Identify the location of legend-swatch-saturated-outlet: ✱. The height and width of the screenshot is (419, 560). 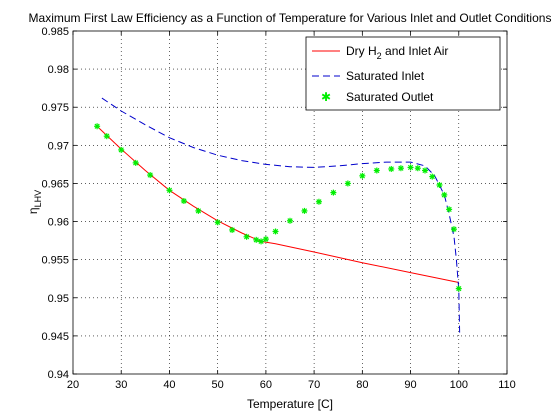
(326, 97).